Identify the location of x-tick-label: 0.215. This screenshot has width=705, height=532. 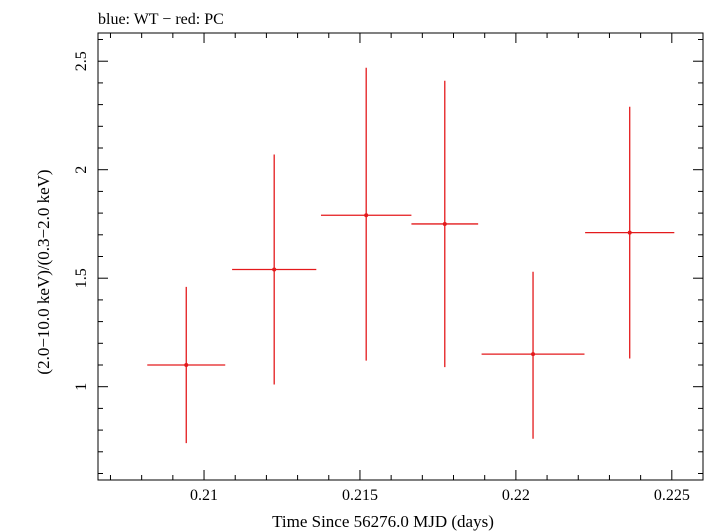
(360, 495).